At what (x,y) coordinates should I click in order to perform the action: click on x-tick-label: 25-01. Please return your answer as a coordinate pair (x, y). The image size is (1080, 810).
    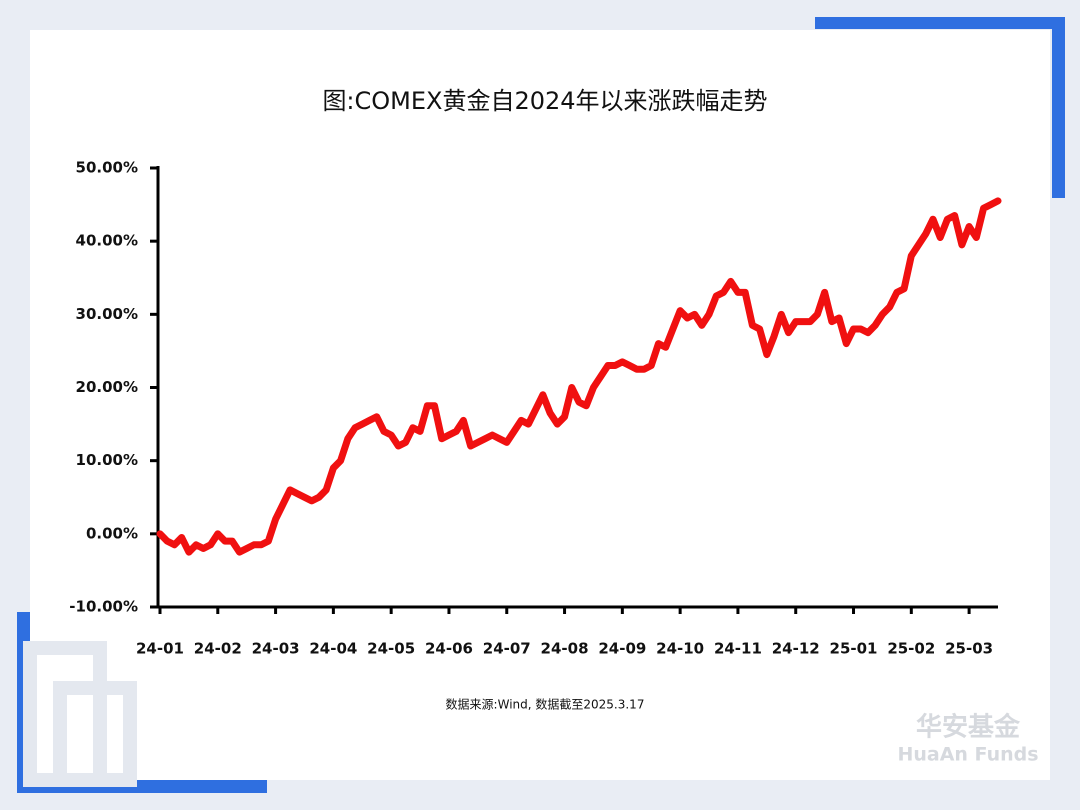
    Looking at the image, I should click on (854, 649).